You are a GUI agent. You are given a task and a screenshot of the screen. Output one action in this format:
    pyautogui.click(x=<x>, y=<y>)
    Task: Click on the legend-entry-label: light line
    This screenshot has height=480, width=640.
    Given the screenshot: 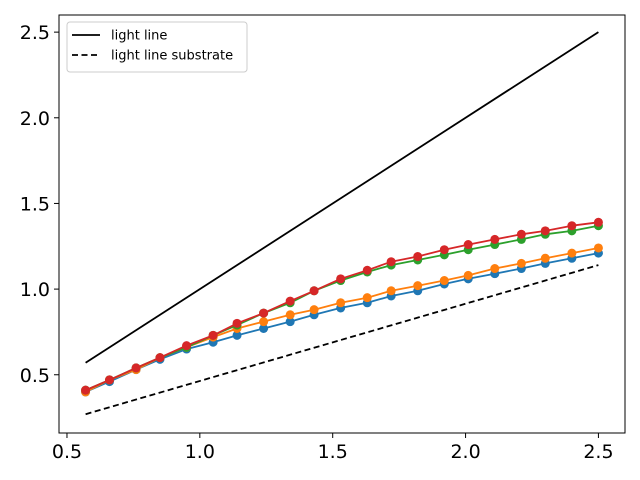 What is the action you would take?
    pyautogui.click(x=139, y=36)
    